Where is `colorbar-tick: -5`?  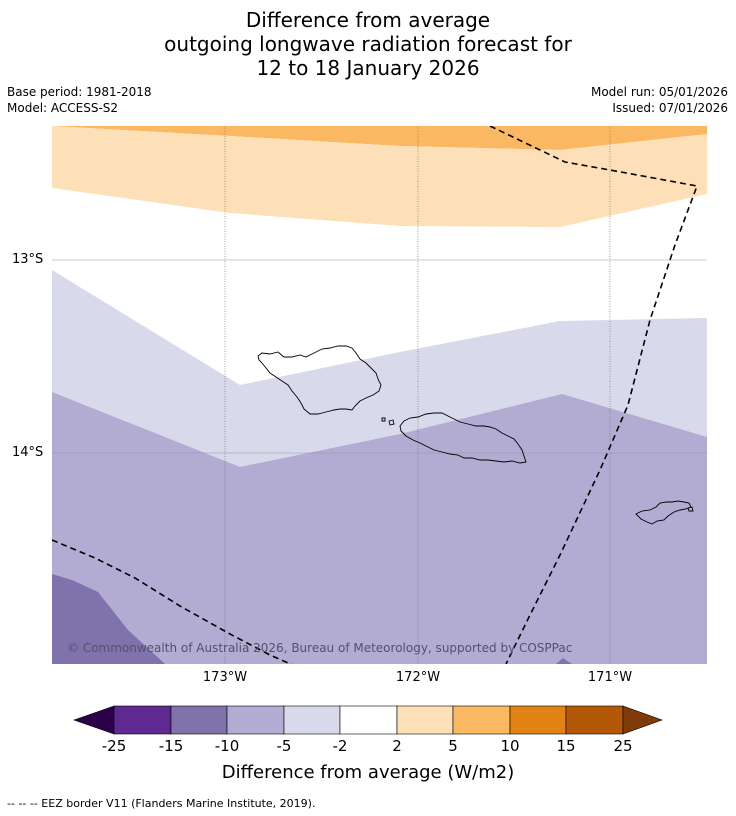
colorbar-tick: -5 is located at coordinates (284, 746).